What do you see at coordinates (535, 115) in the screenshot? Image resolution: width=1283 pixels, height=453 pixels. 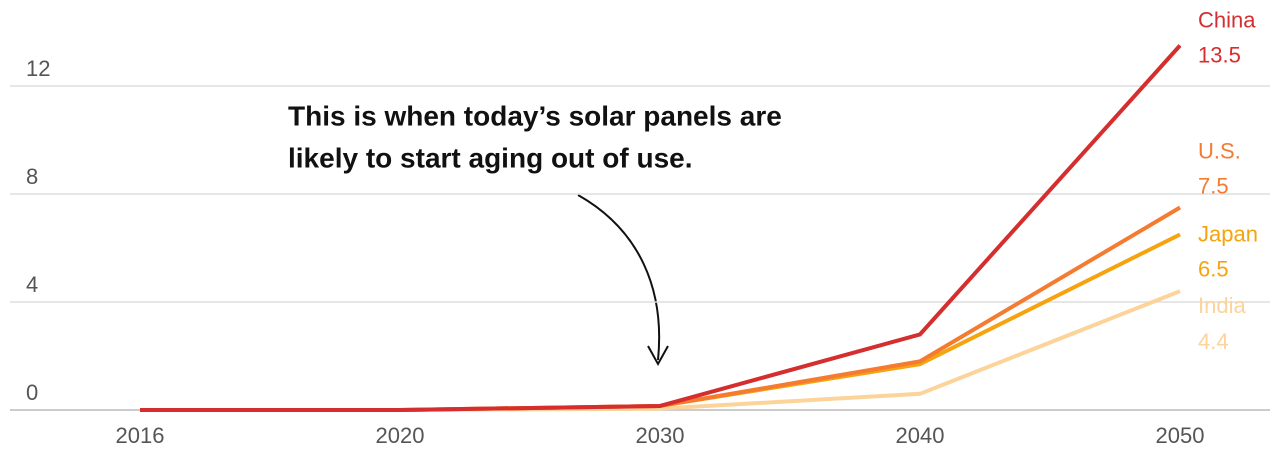 I see `annotation-line: This is when today’s solar panels are` at bounding box center [535, 115].